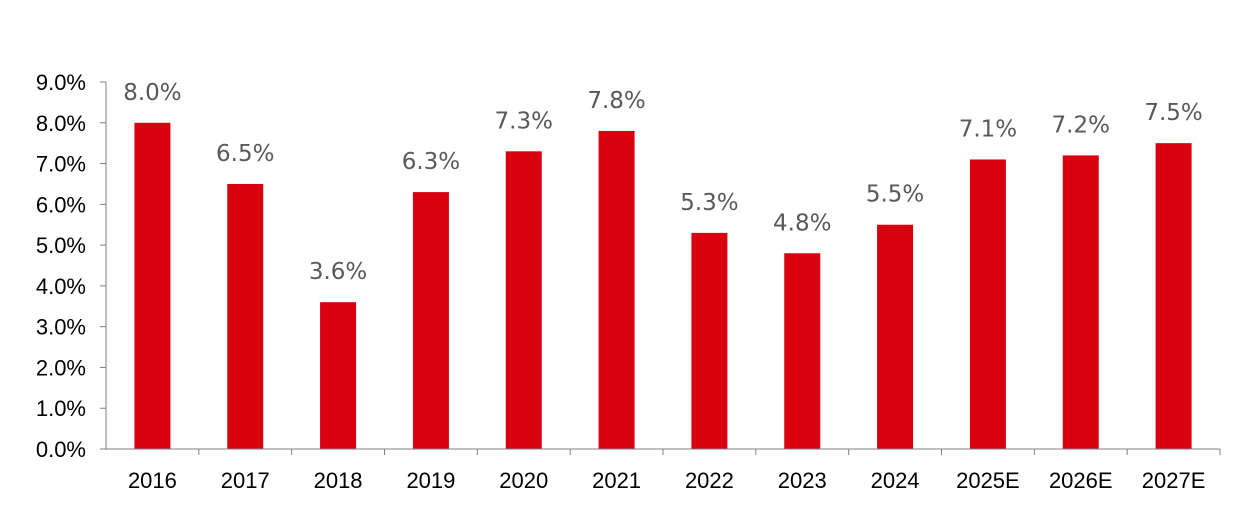  Describe the element at coordinates (430, 480) in the screenshot. I see `x-tick-label: 2019` at that location.